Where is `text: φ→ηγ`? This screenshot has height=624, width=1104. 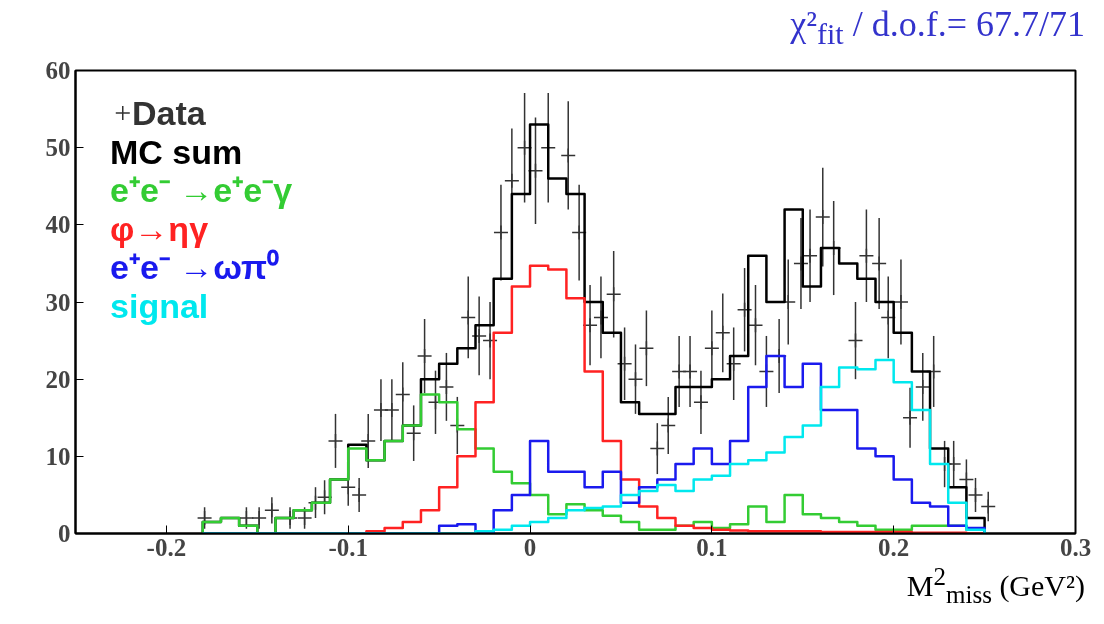
text: φ→ηγ is located at coordinates (159, 228).